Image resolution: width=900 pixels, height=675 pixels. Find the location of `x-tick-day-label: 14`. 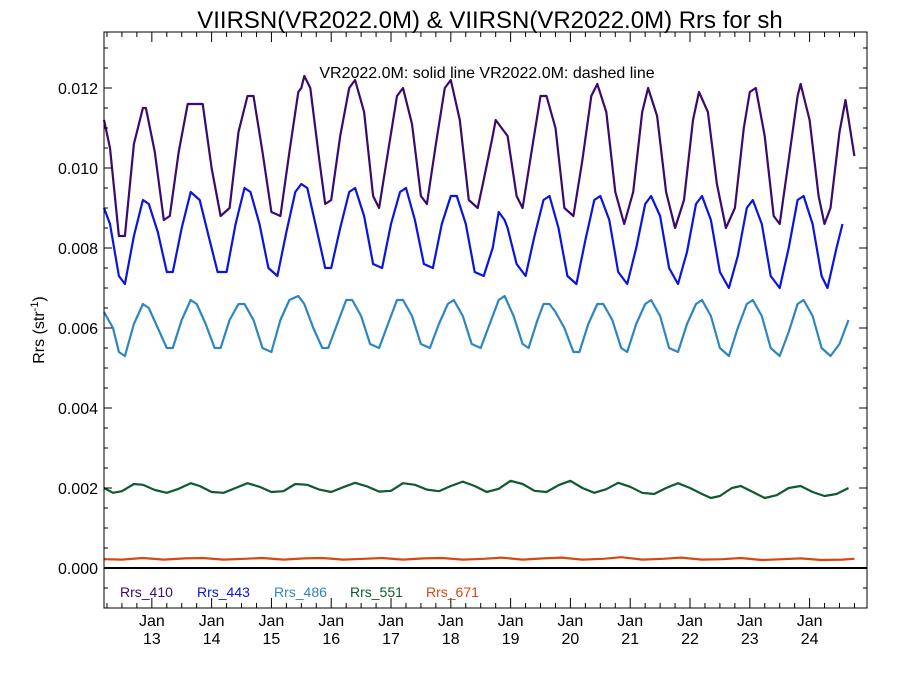

x-tick-day-label: 14 is located at coordinates (212, 639).